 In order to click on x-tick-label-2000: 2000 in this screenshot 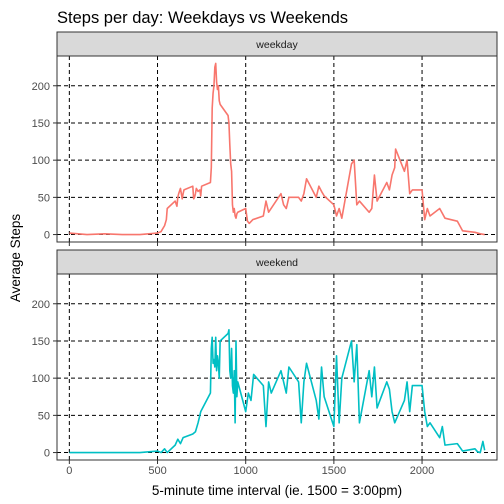, I will do `click(422, 471)`.